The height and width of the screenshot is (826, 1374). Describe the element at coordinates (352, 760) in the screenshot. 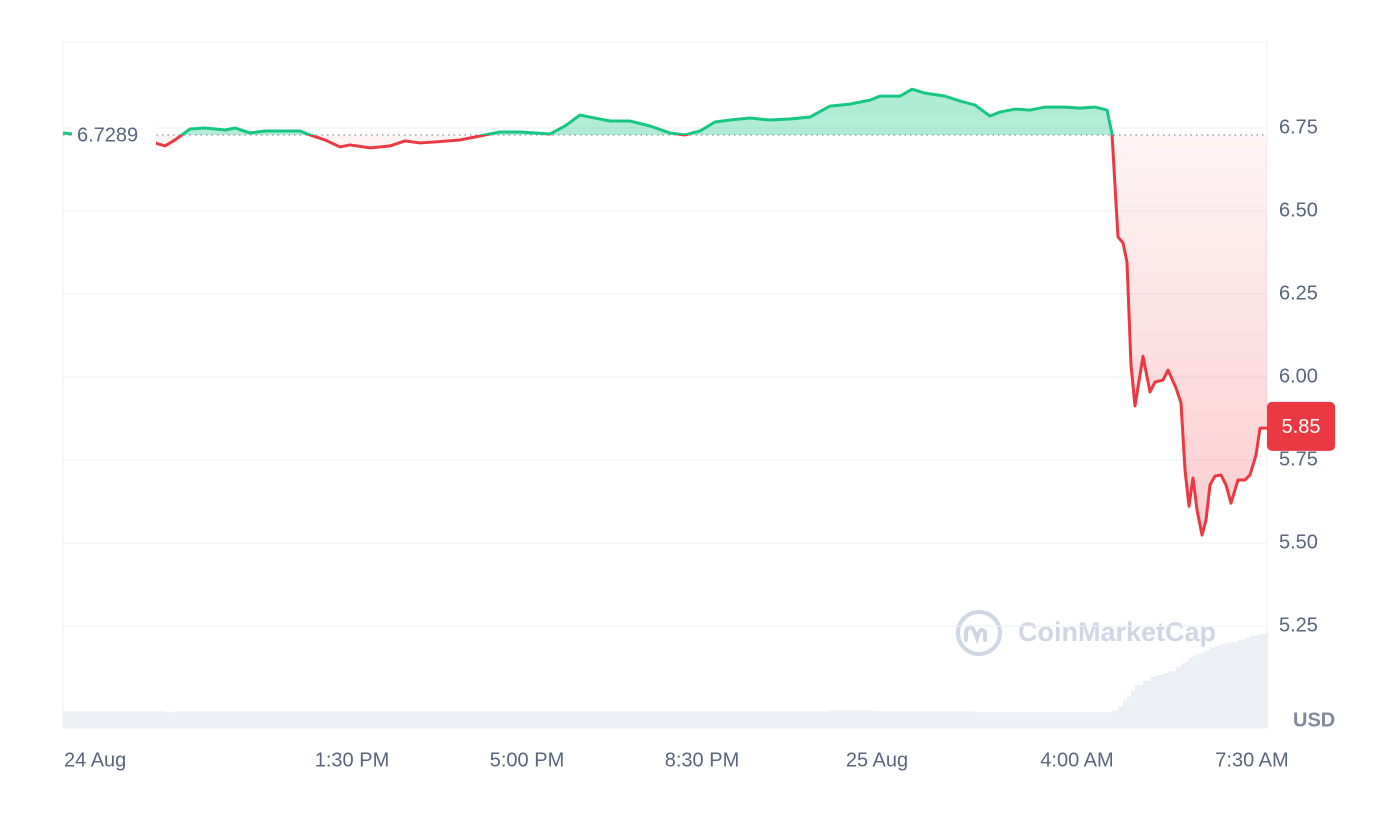

I see `x-tick-label: 1:30 PM` at that location.